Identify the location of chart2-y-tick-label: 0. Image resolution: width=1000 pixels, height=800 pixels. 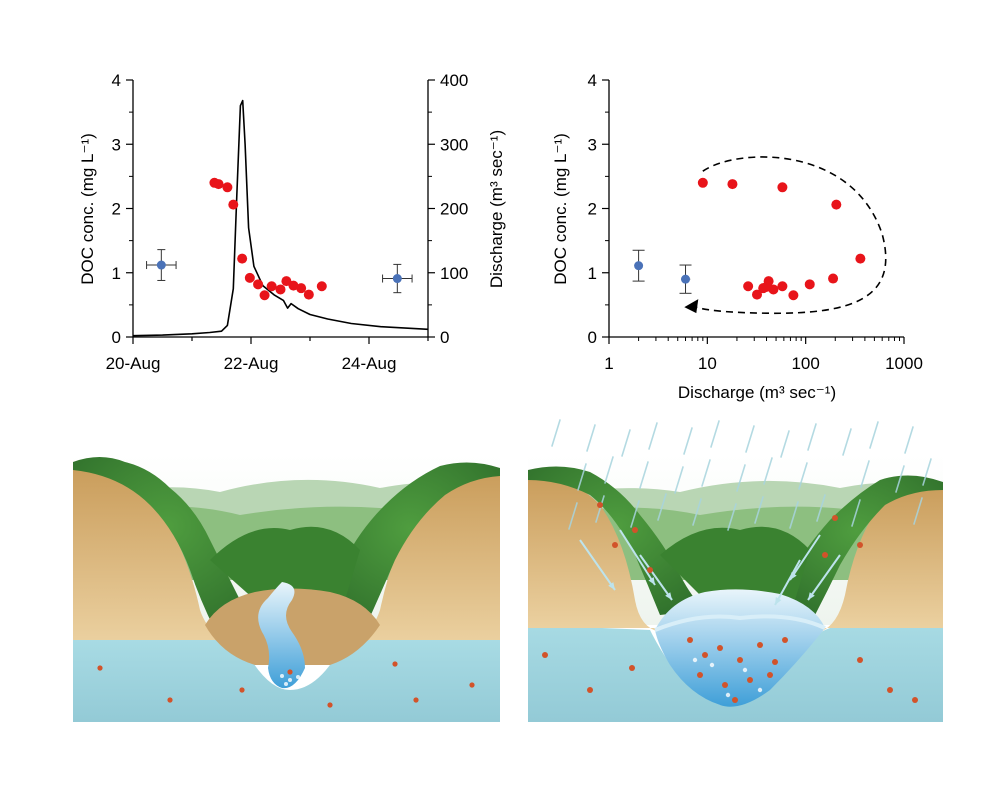
(592, 337).